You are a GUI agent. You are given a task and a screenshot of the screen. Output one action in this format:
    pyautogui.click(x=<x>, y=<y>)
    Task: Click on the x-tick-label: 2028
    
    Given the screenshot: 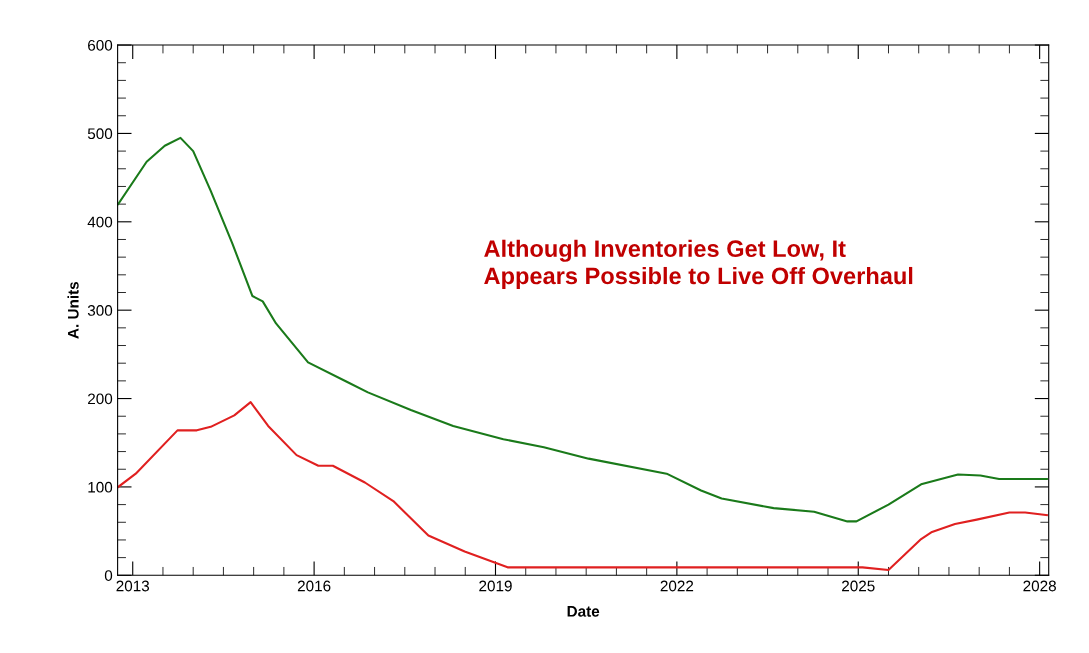 What is the action you would take?
    pyautogui.click(x=1039, y=586)
    